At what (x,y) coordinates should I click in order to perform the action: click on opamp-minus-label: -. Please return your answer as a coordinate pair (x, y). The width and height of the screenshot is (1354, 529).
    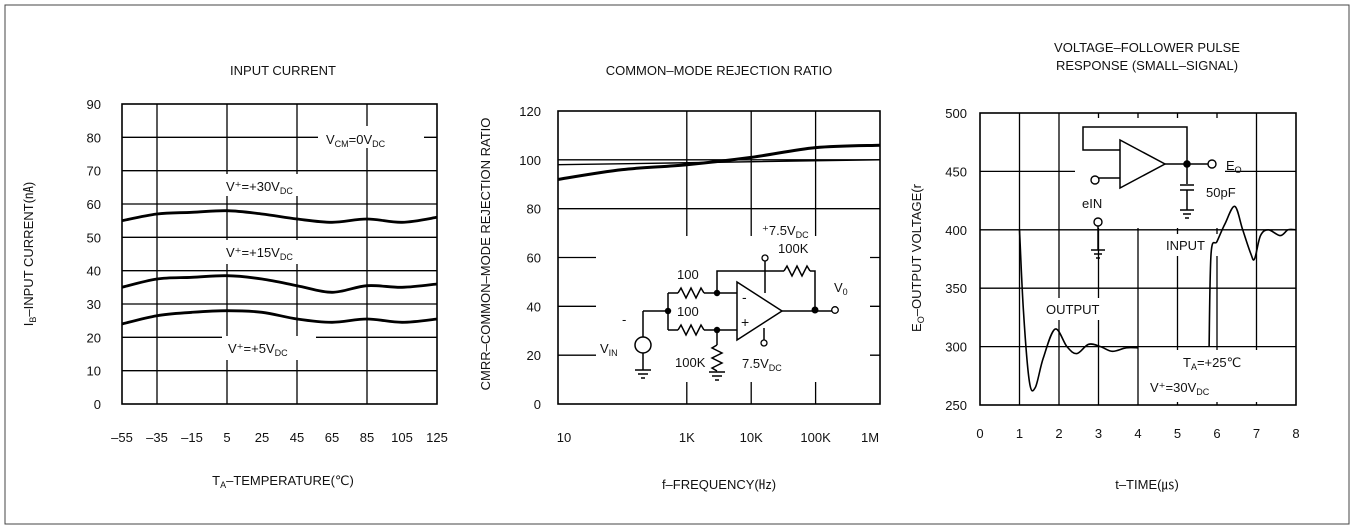
    Looking at the image, I should click on (744, 297).